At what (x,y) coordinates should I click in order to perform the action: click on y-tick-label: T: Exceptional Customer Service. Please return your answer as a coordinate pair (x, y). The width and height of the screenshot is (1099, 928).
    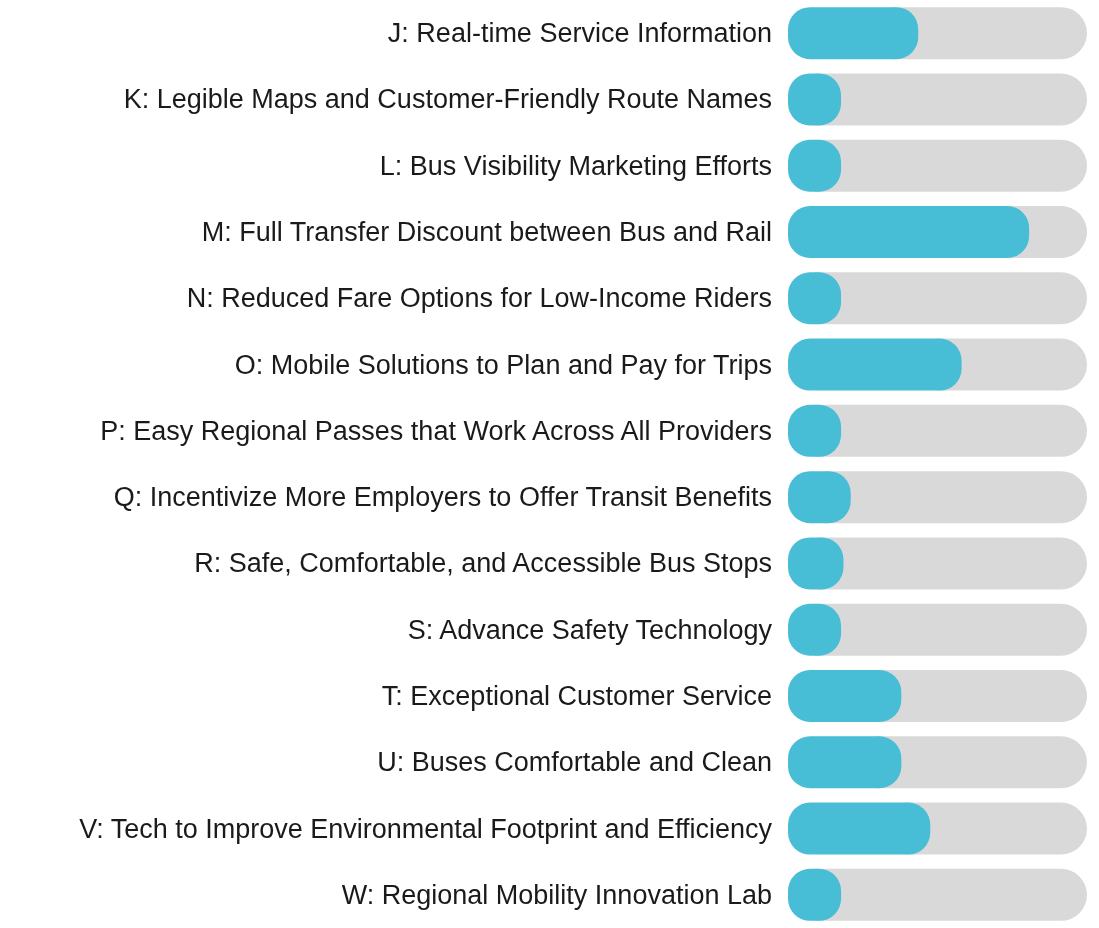
    Looking at the image, I should click on (576, 696).